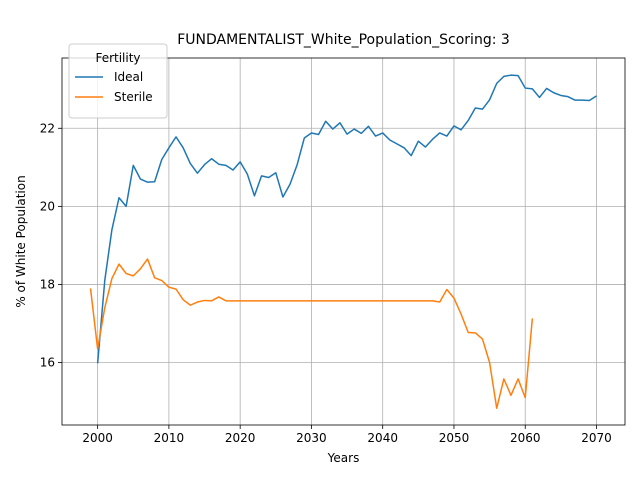 The image size is (640, 480). I want to click on y-tick-label: 18, so click(47, 284).